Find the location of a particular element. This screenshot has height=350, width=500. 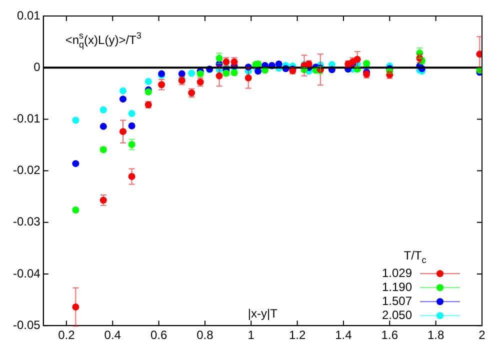

x-tick-label: 0.2 is located at coordinates (67, 335).